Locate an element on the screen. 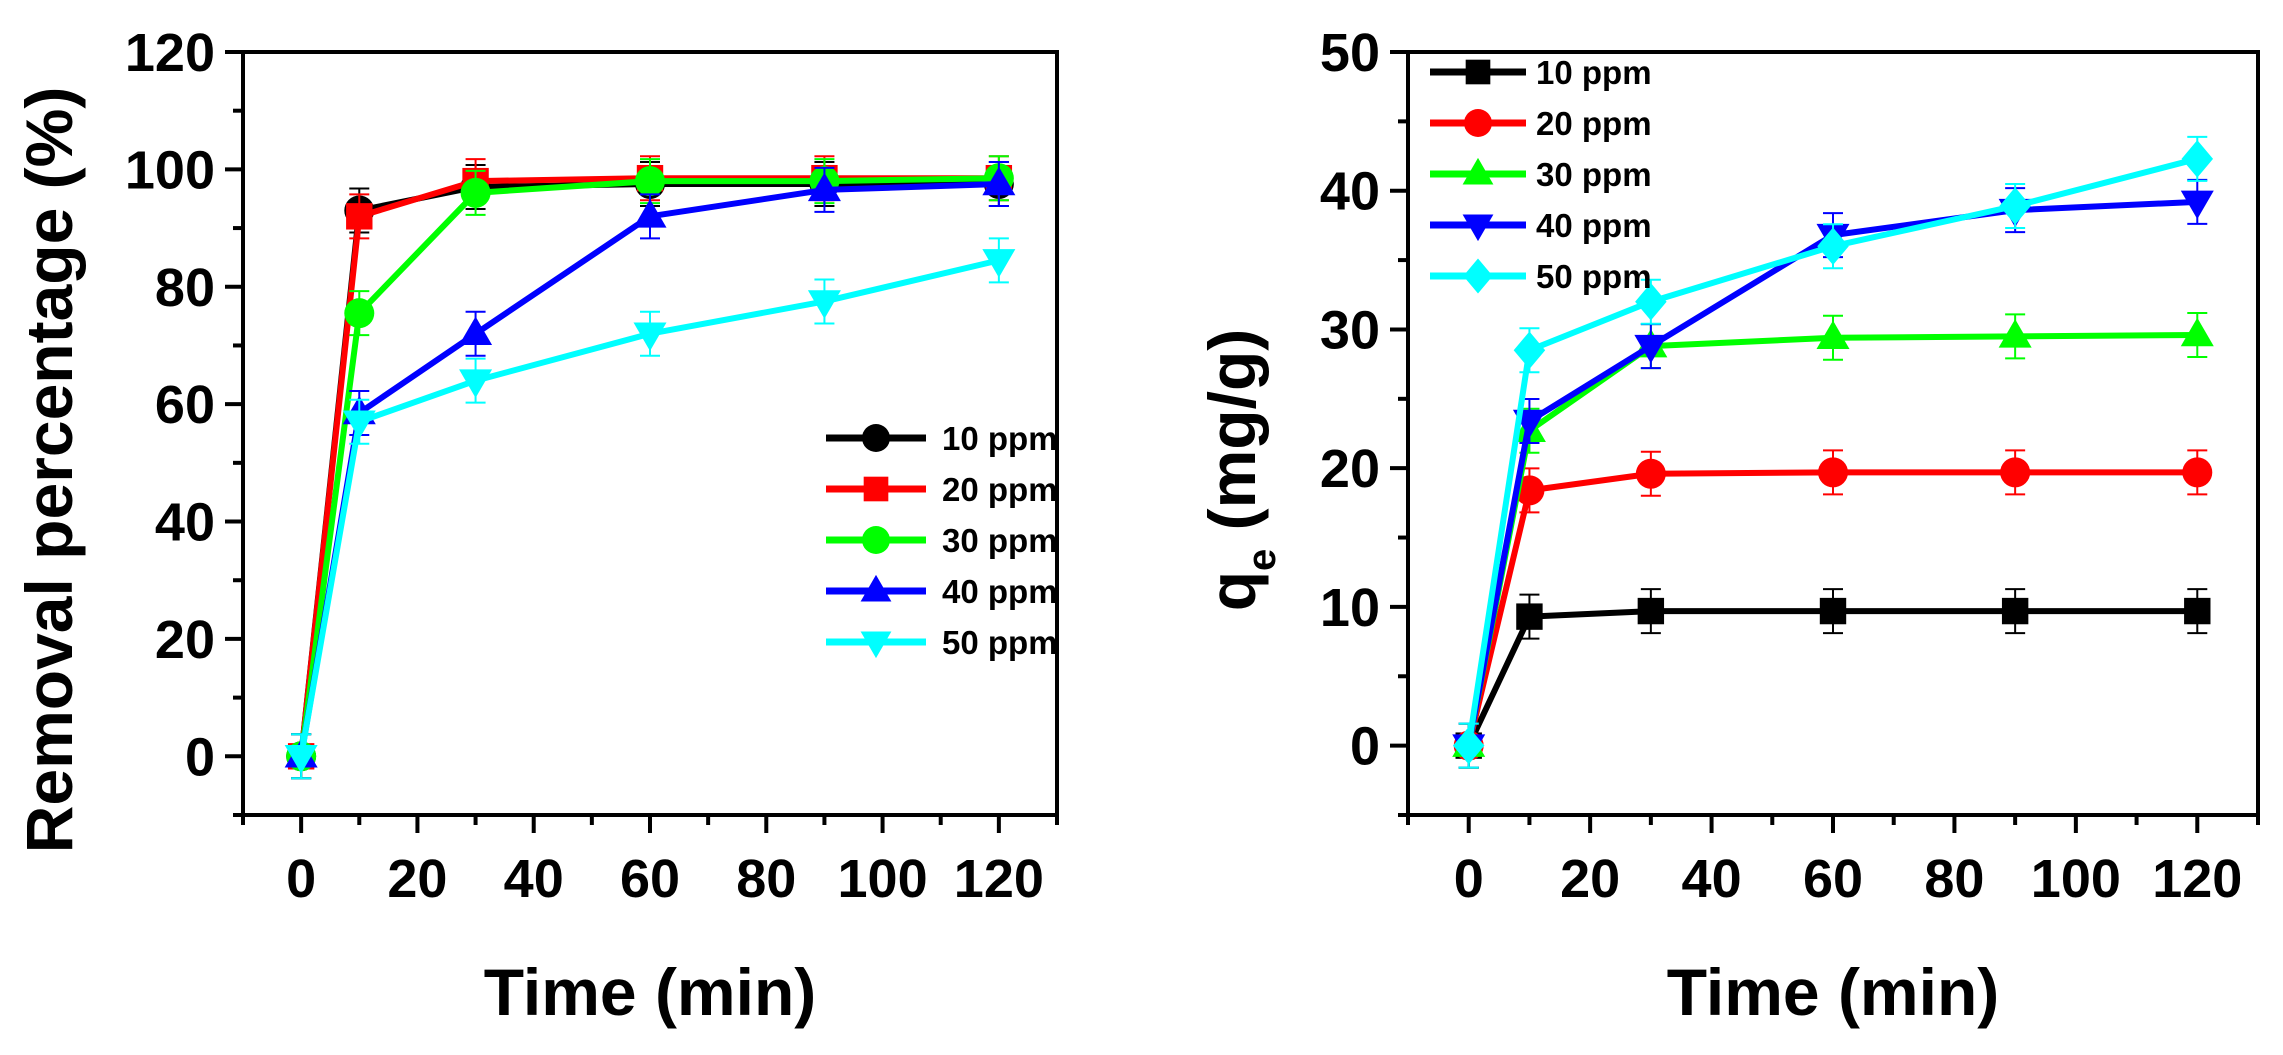 This screenshot has height=1055, width=2283. y-axis-title: qe (mg/g) is located at coordinates (1239, 470).